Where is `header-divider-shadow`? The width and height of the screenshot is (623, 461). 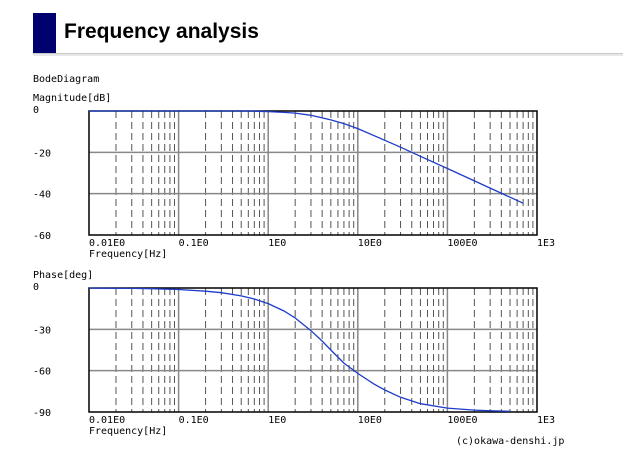 header-divider-shadow is located at coordinates (328, 55).